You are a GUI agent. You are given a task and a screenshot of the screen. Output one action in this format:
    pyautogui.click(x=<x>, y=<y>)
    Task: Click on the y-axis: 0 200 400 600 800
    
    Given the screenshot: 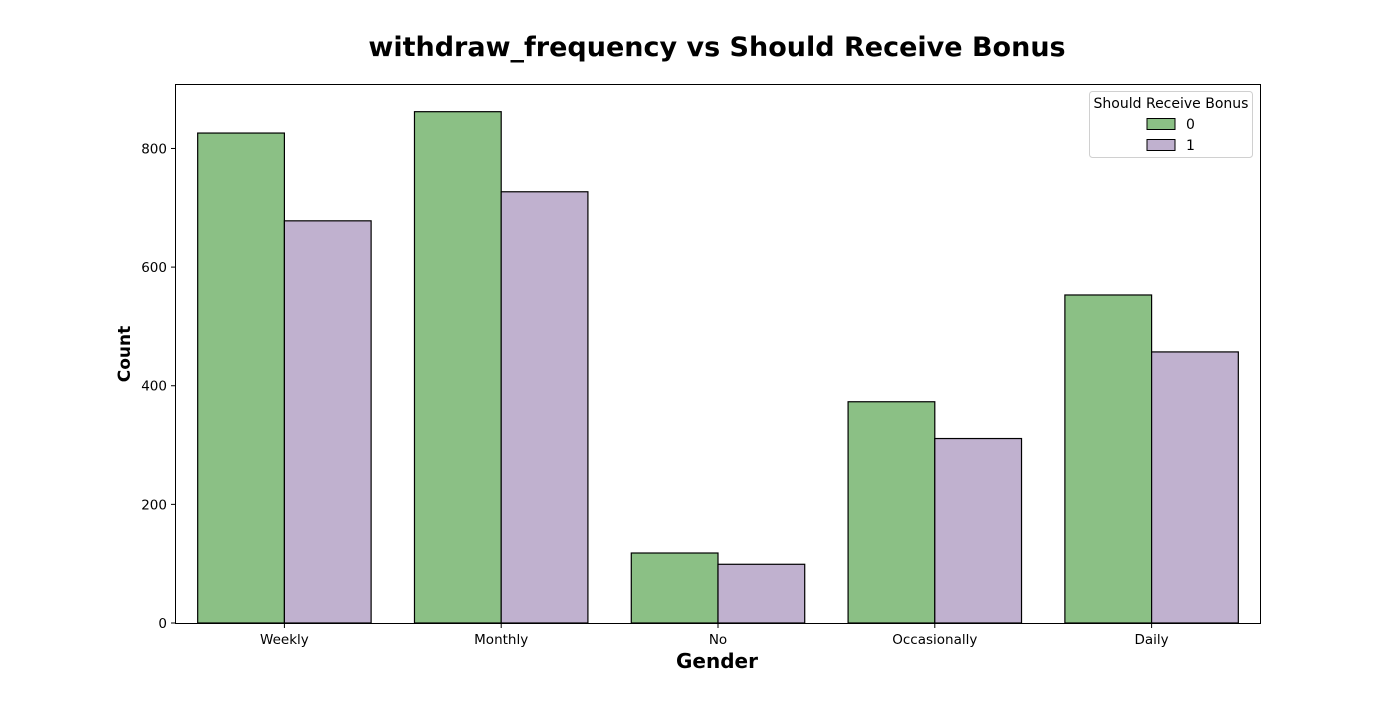 What is the action you would take?
    pyautogui.click(x=158, y=386)
    